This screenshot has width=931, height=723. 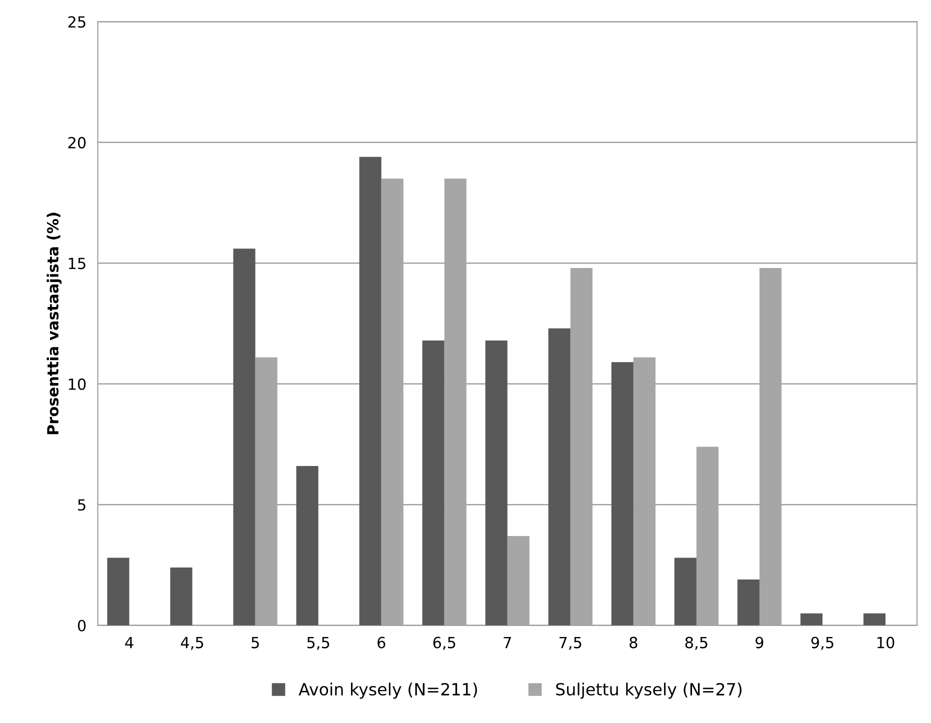 I want to click on x-tick-label: 5,5, so click(x=318, y=643).